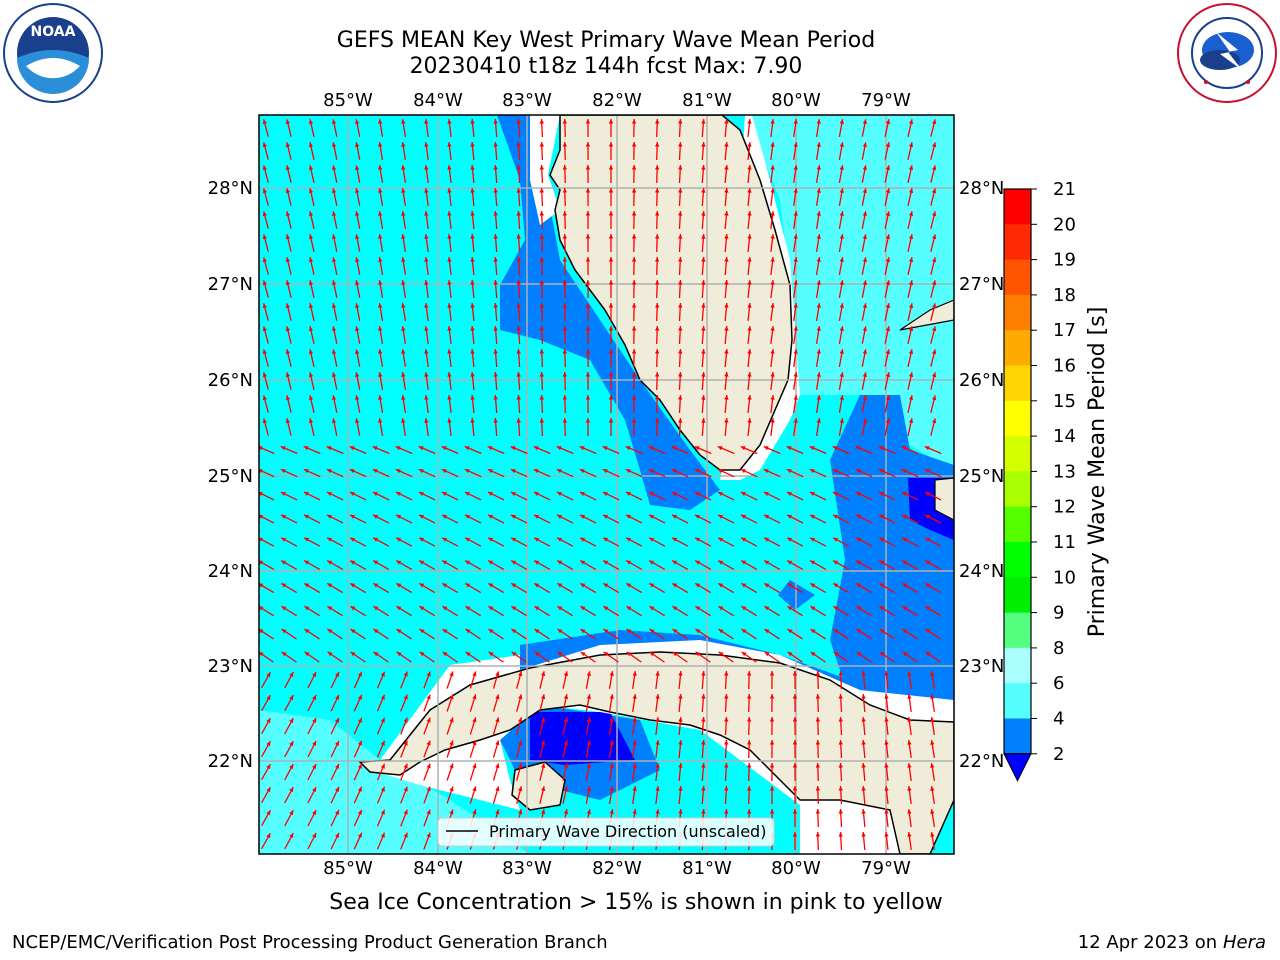  I want to click on lat-label-left: 26°N, so click(230, 380).